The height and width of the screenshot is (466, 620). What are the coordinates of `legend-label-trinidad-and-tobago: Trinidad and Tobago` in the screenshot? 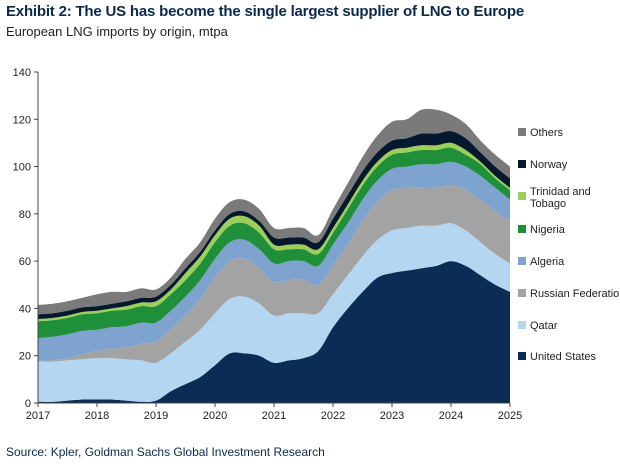 It's located at (560, 198).